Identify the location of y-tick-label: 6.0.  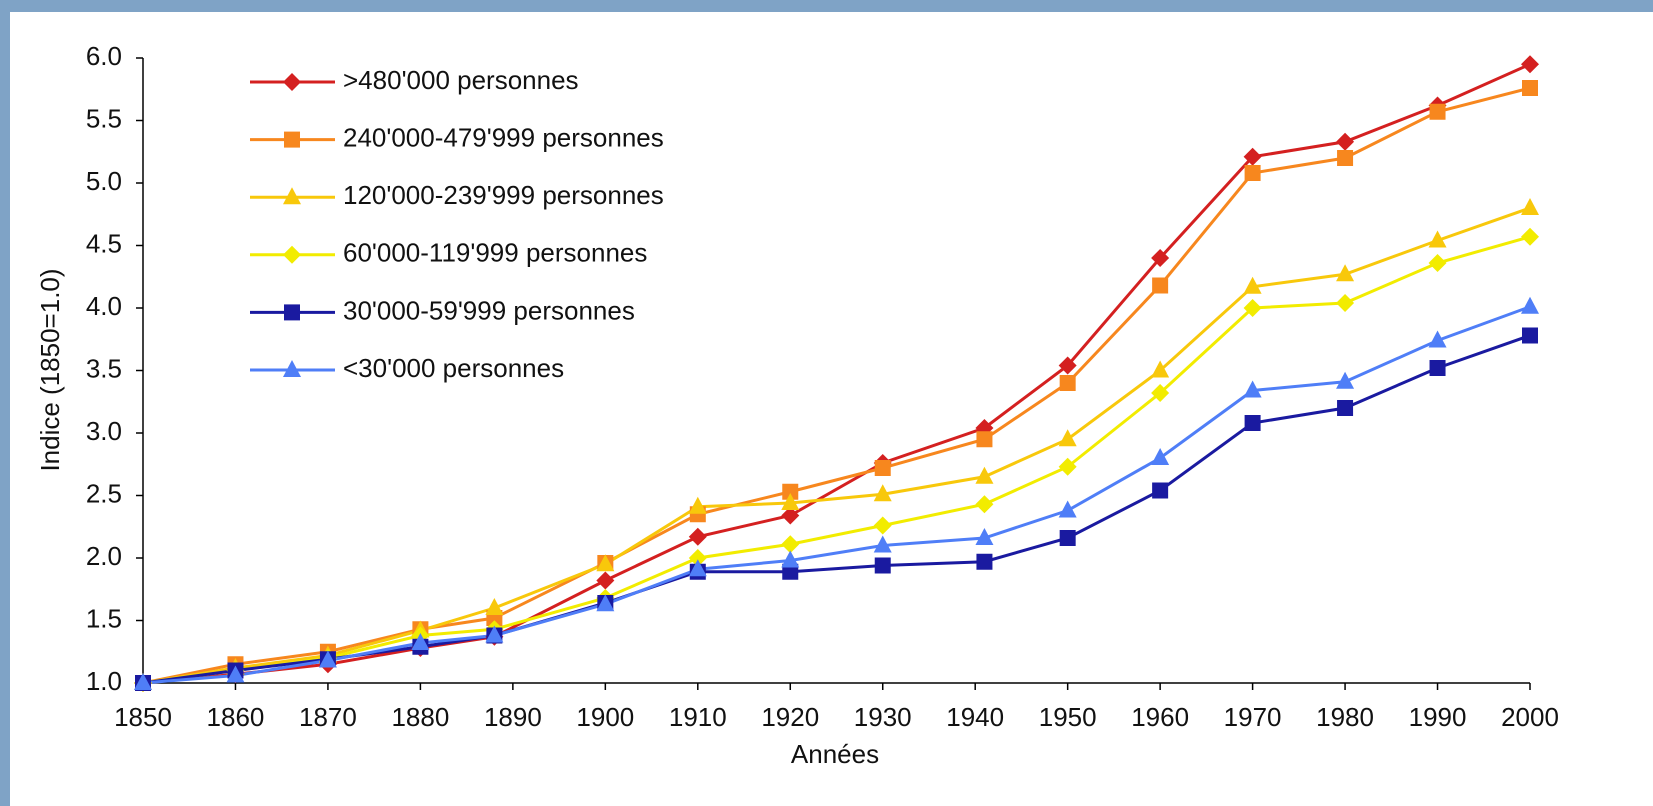
(104, 56).